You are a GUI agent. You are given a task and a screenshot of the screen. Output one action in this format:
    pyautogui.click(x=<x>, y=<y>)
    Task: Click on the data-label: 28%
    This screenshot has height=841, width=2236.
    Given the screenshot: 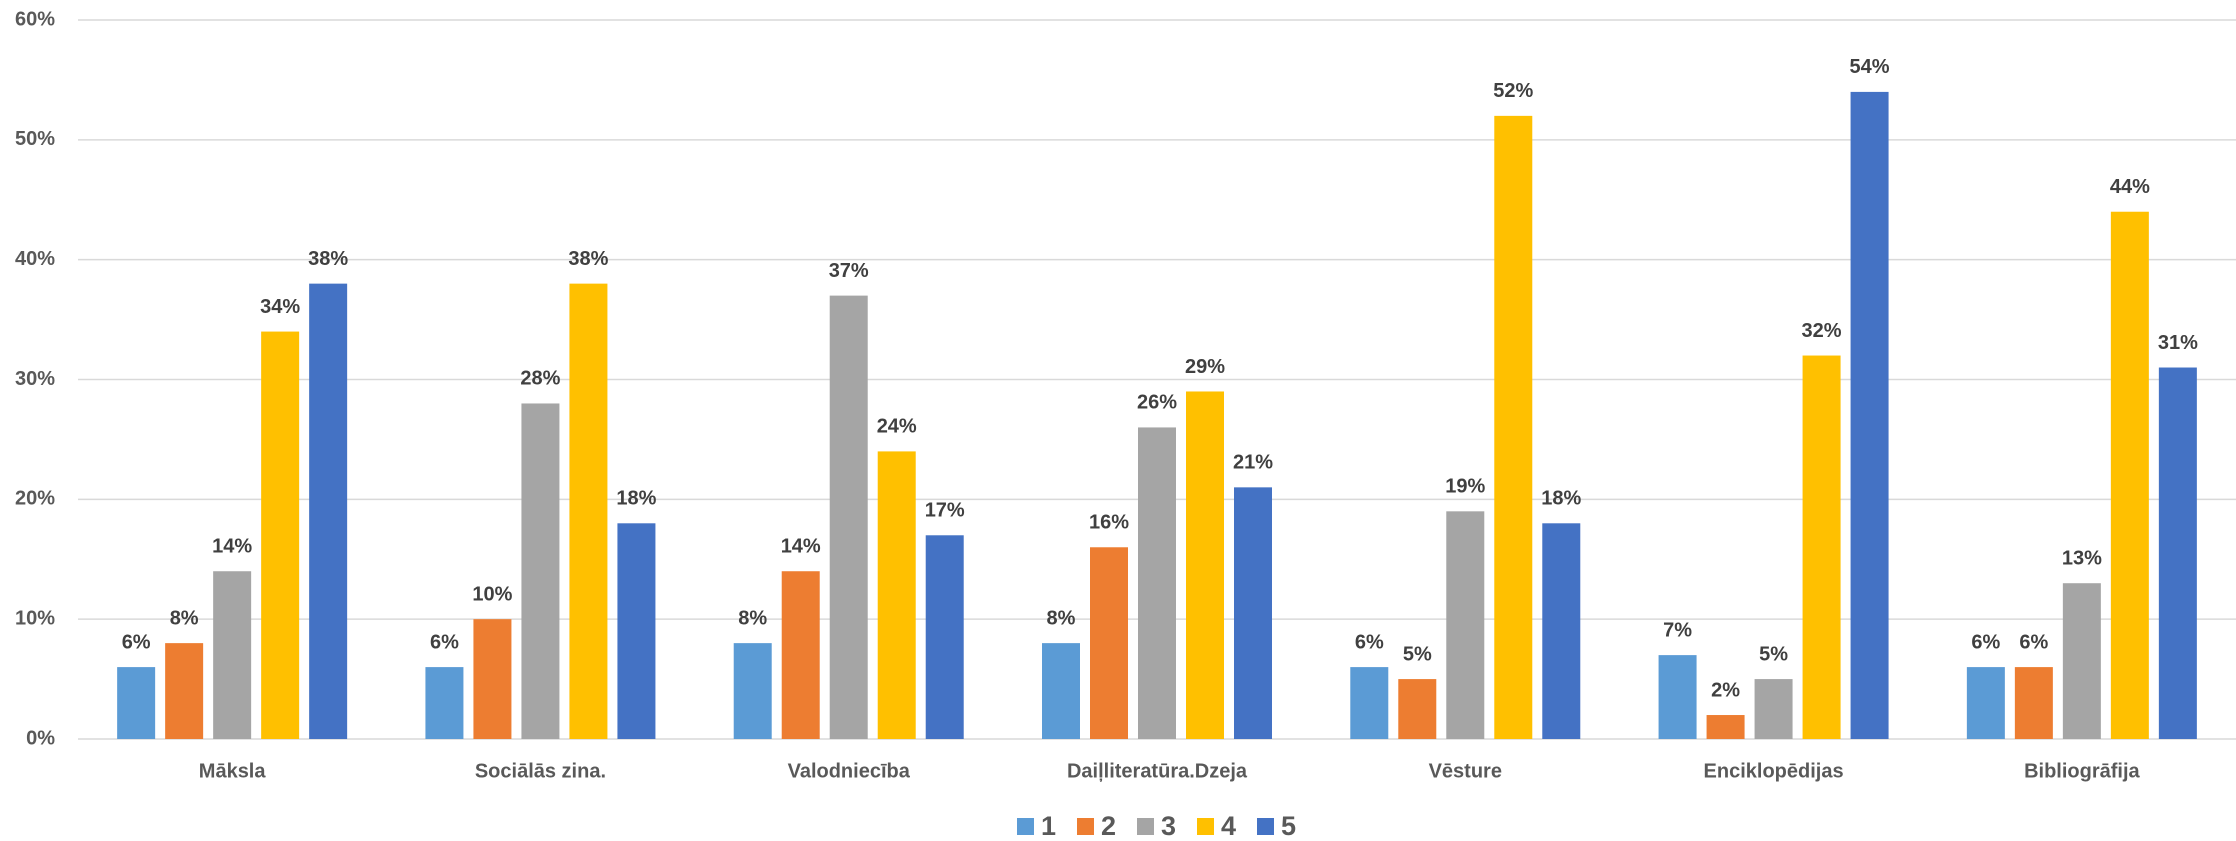 What is the action you would take?
    pyautogui.click(x=540, y=379)
    